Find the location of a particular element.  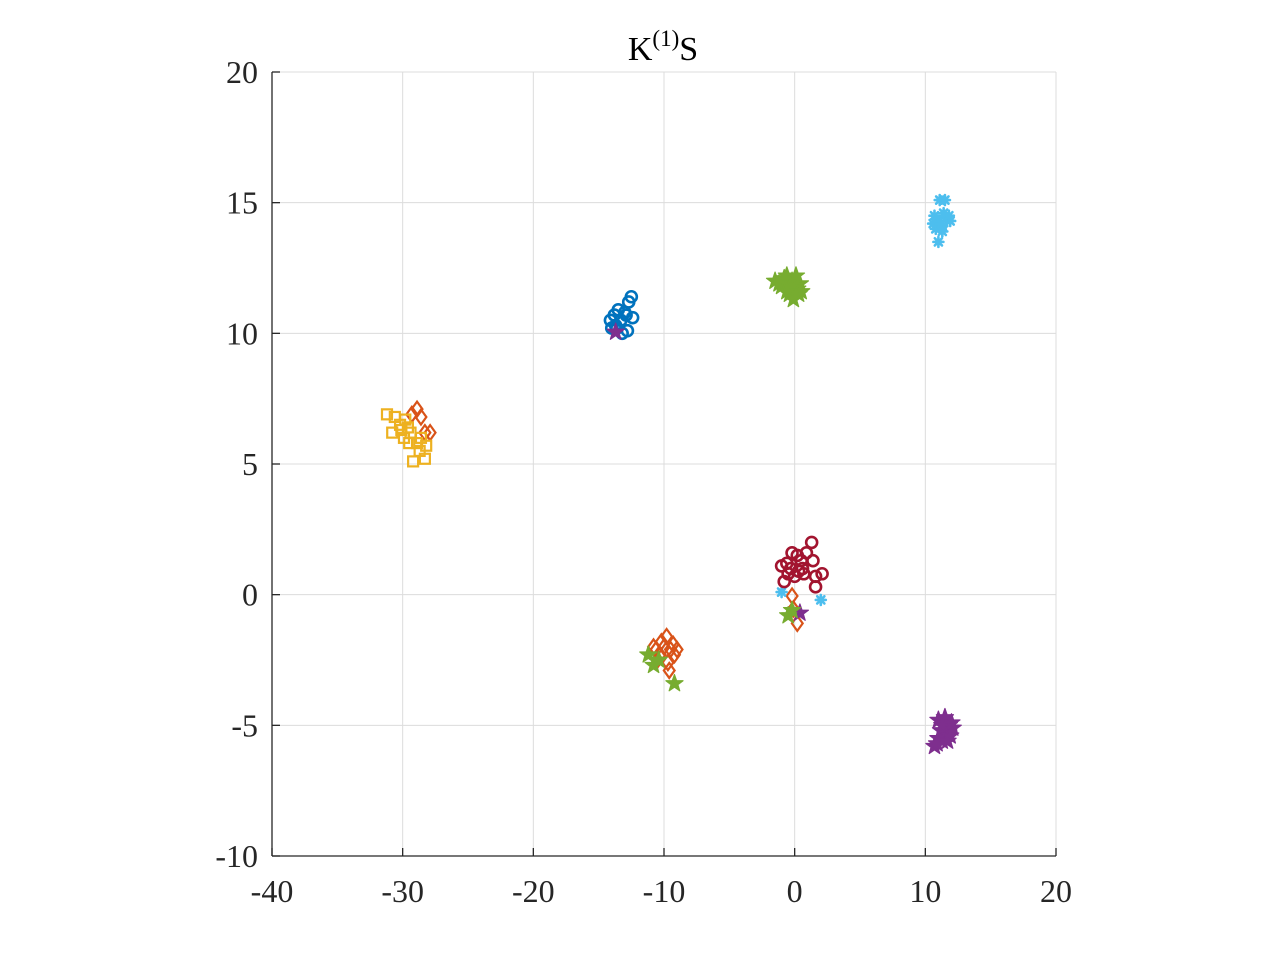

x-tick-label: -20 is located at coordinates (533, 891).